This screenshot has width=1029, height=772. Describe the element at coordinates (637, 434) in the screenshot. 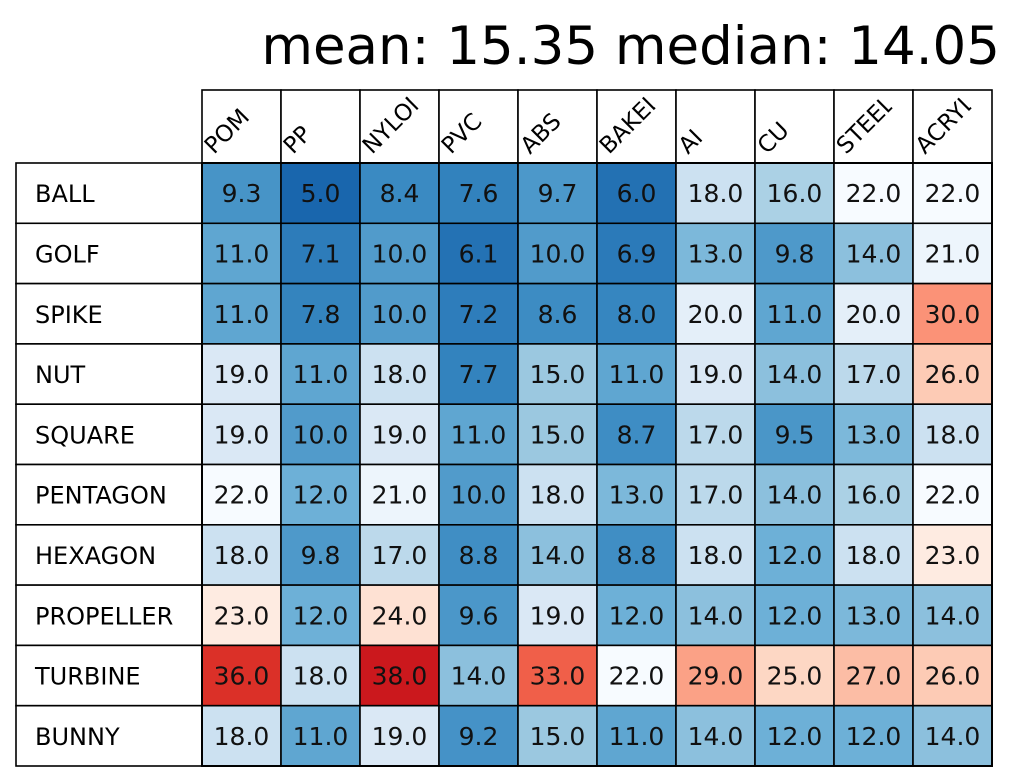

I see `cell-value-label: 8.7` at that location.